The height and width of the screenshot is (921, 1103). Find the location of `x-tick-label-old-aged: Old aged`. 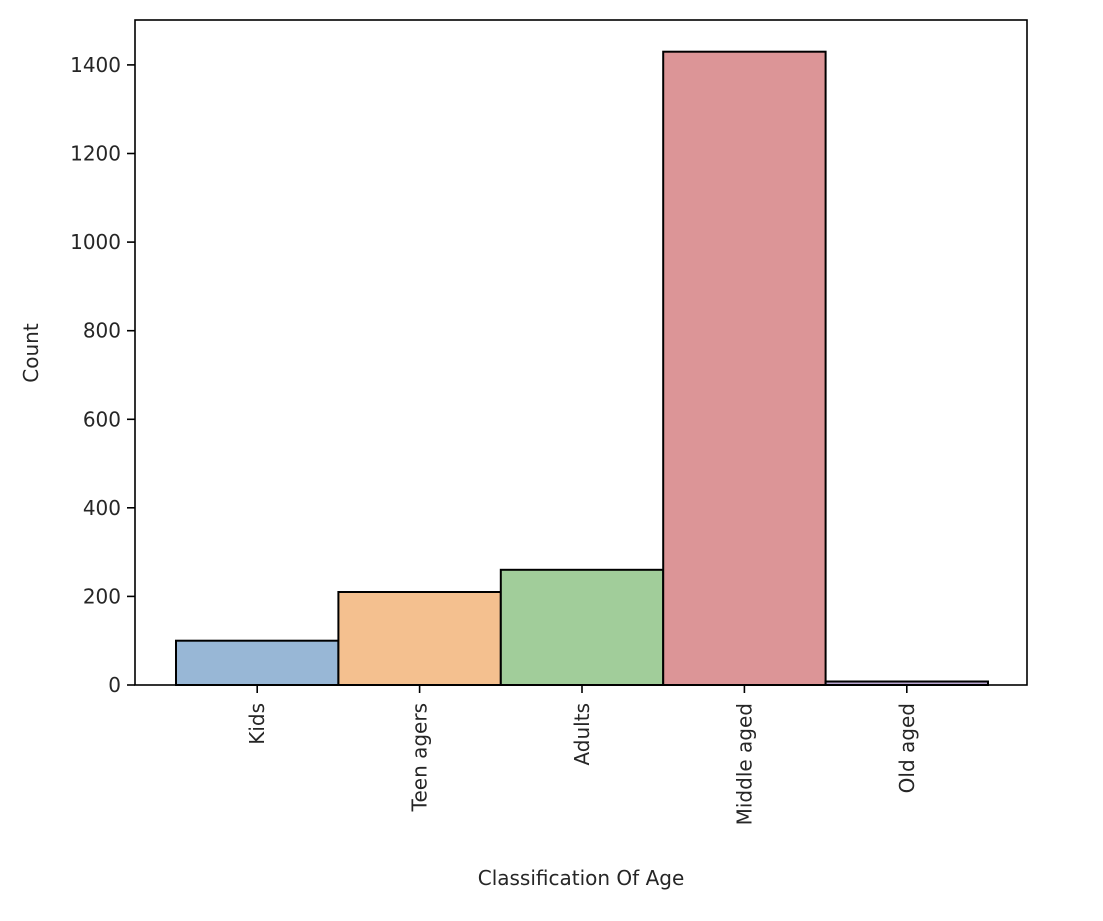

x-tick-label-old-aged: Old aged is located at coordinates (907, 748).